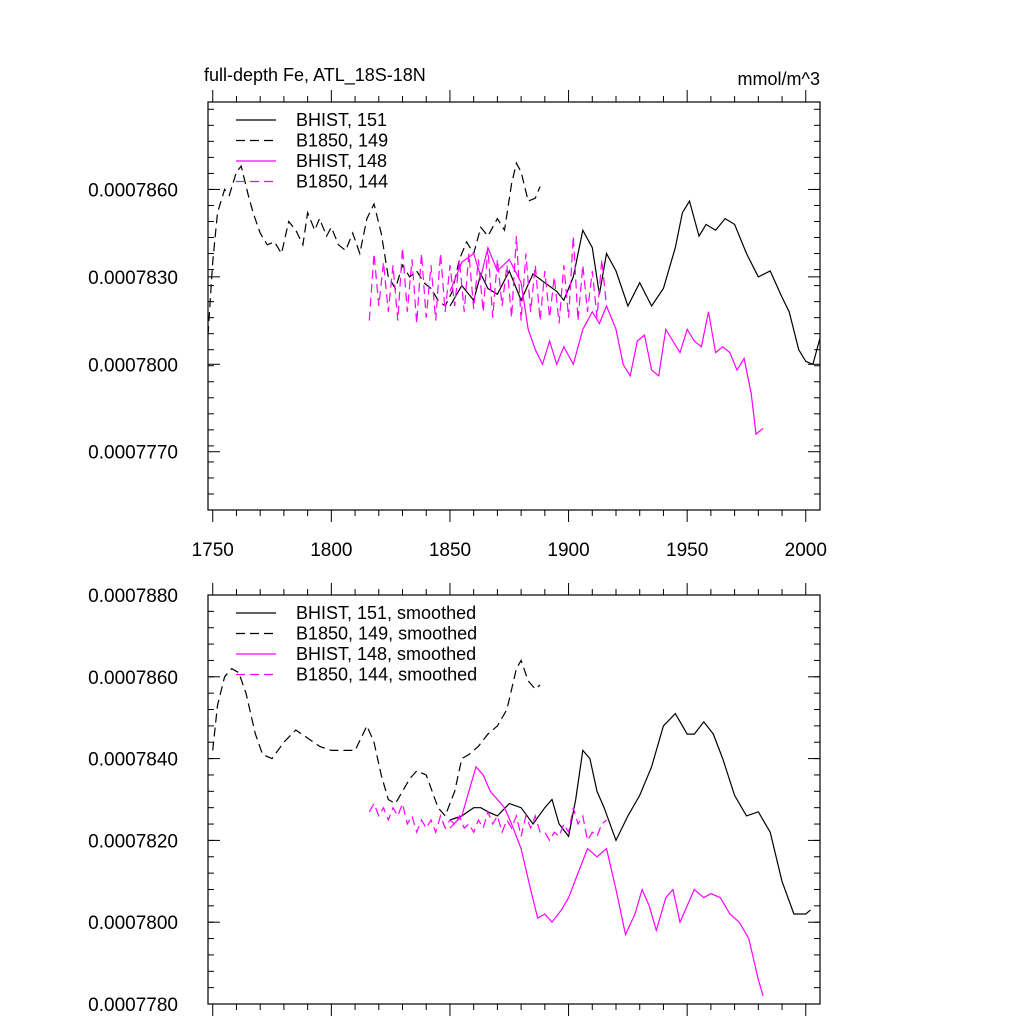  I want to click on legend-label: BHIST, 151, smoothed, so click(386, 613).